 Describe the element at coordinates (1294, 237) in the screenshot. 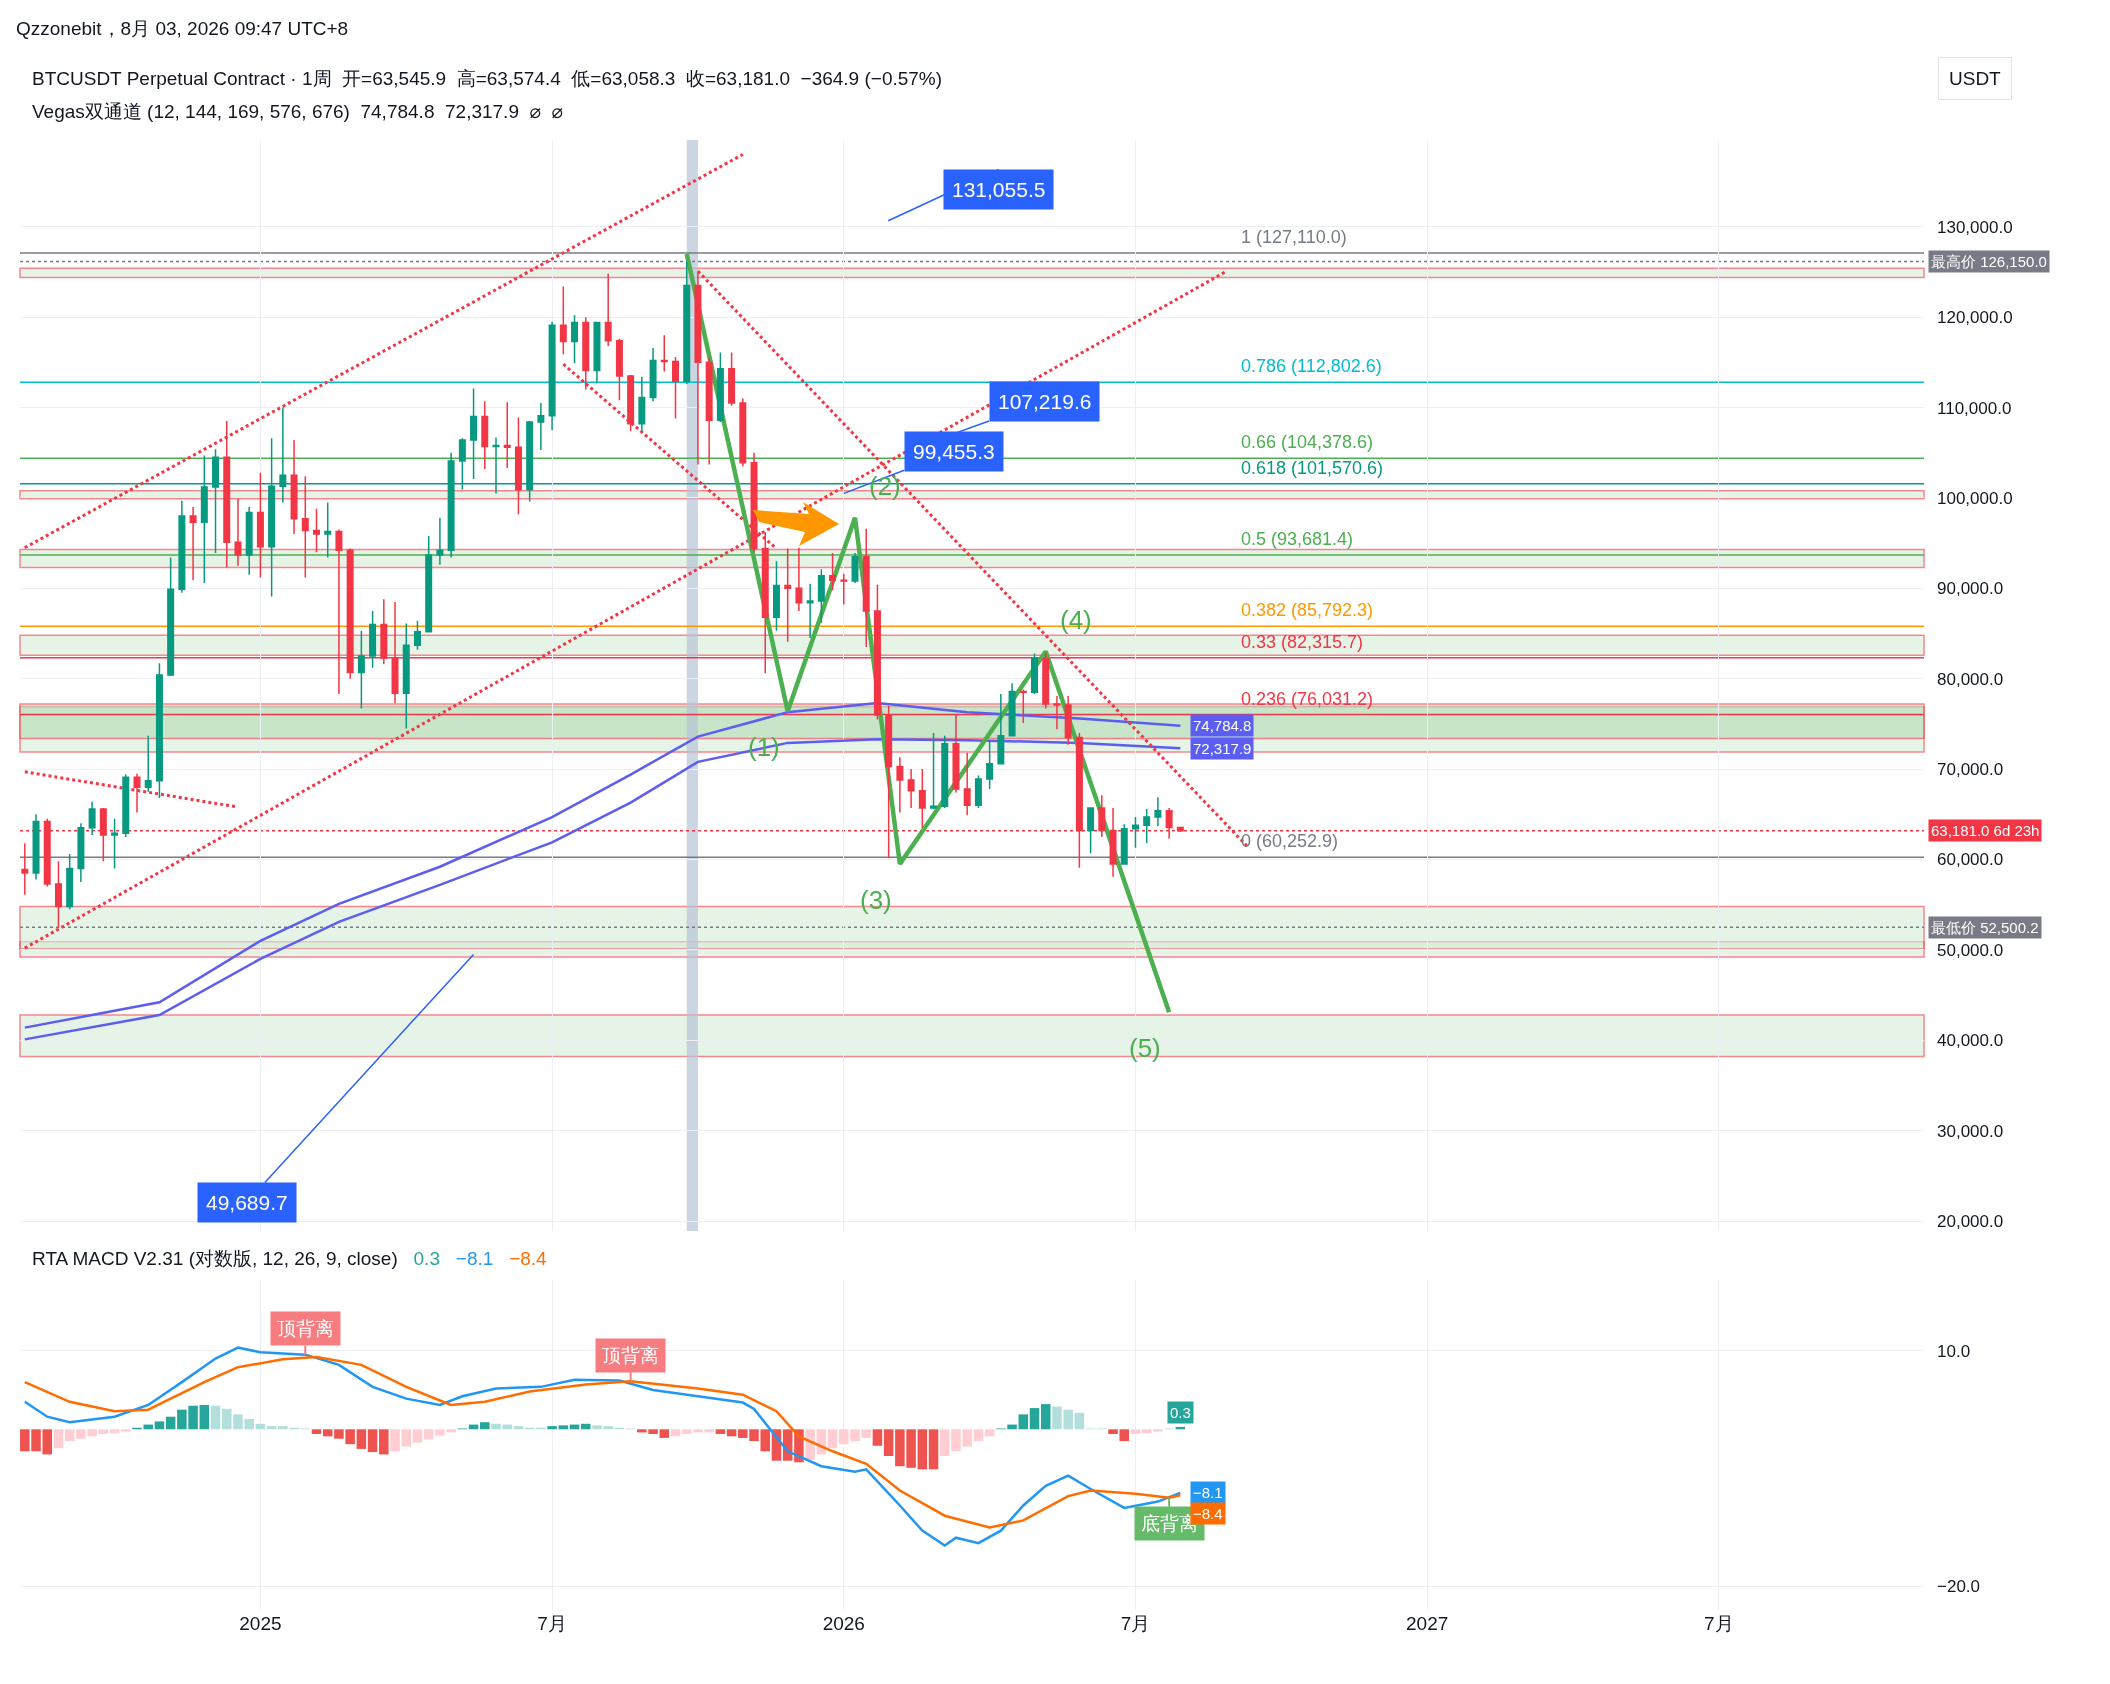

I see `ref-line-label: 1 (127,110.0)` at that location.